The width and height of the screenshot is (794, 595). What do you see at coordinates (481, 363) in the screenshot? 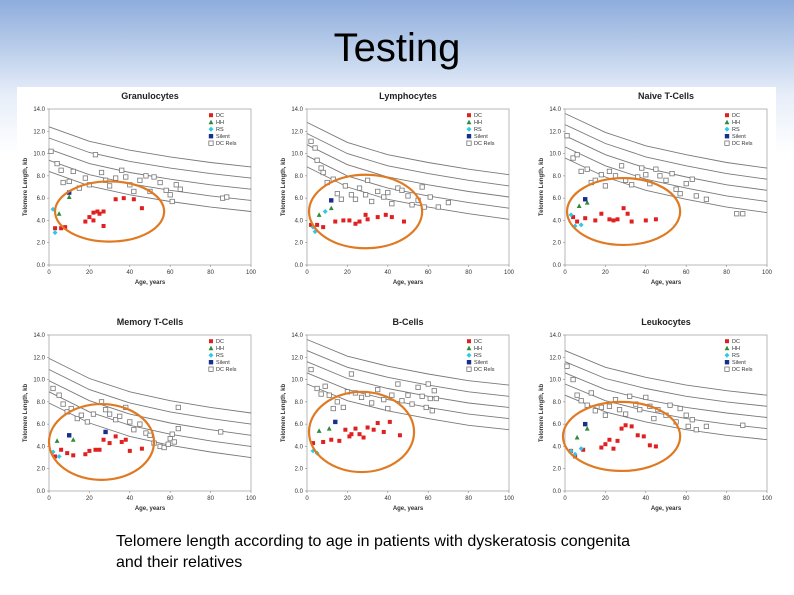
I see `legend-label: Silent` at bounding box center [481, 363].